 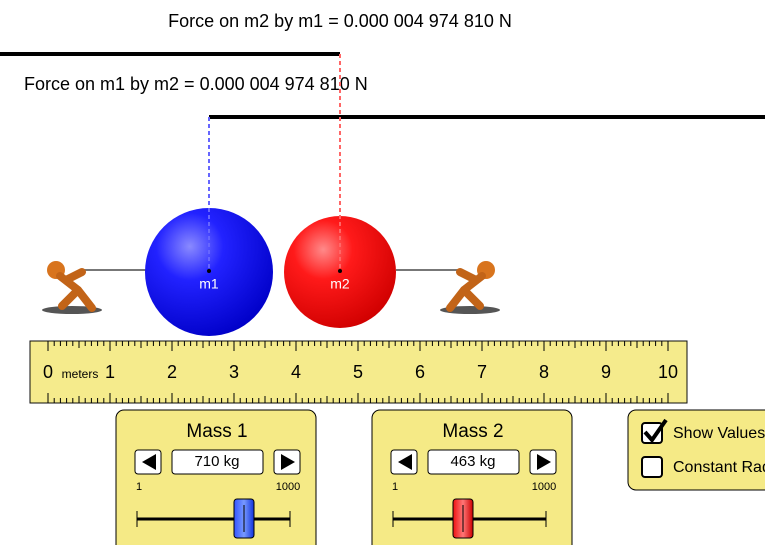 I want to click on force-label: Force on m1 by m2 = 0.000 004 974 810 N, so click(x=196, y=84).